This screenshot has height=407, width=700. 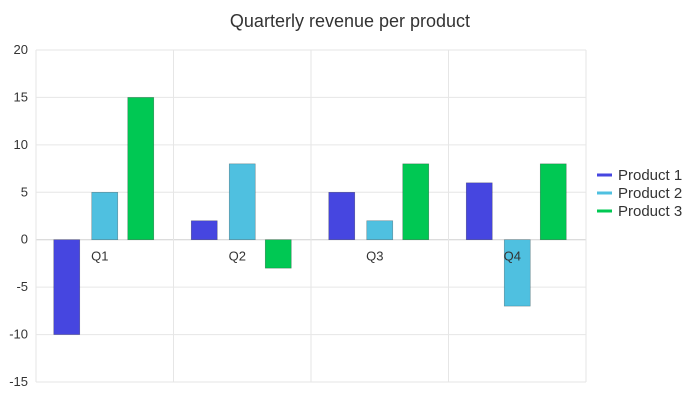 I want to click on bar-product-1-q3, so click(x=342, y=216).